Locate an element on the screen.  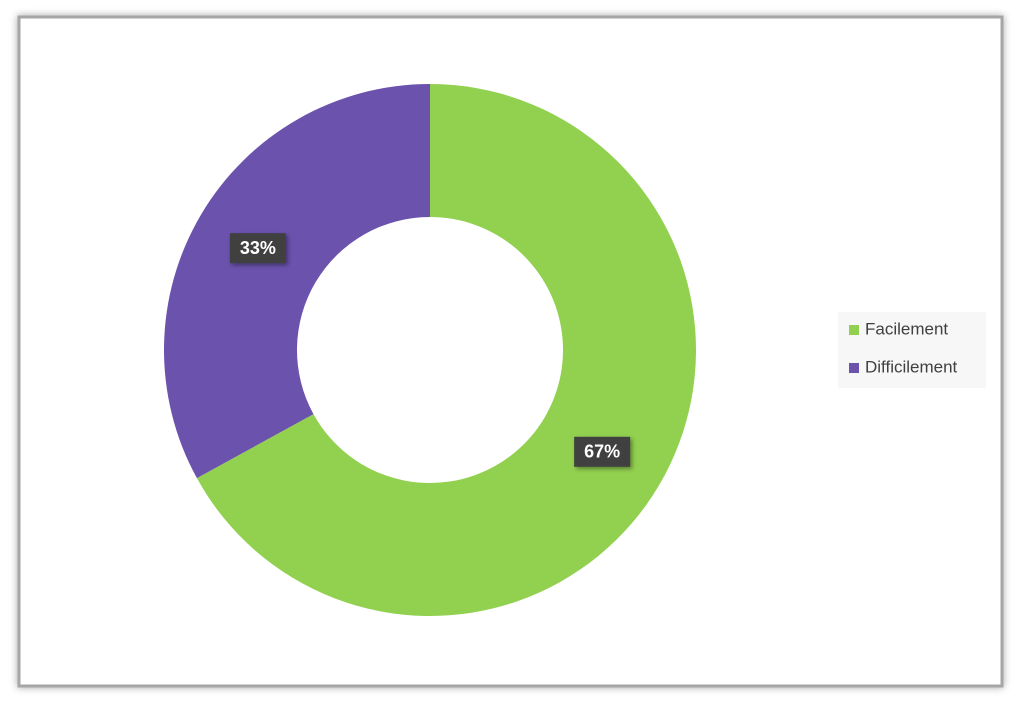
legend-box is located at coordinates (912, 350).